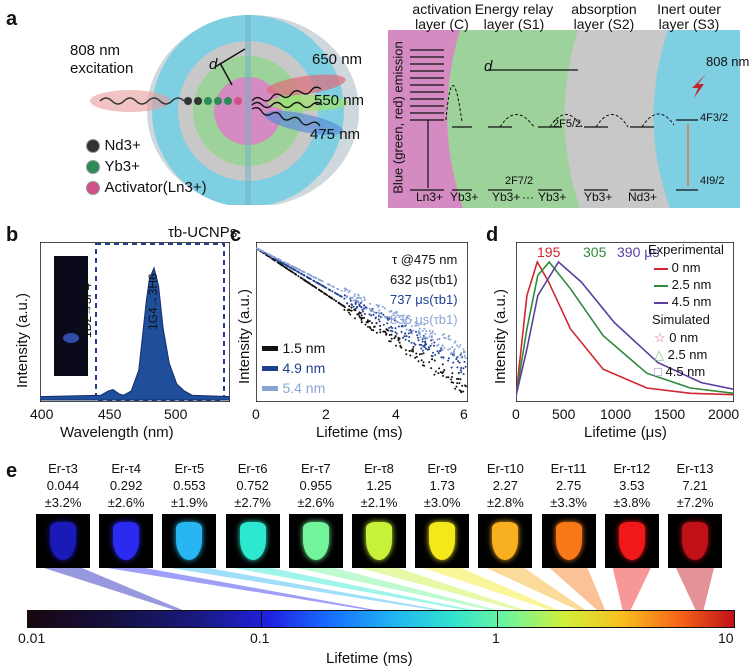 This screenshot has width=756, height=672. What do you see at coordinates (87, 310) in the screenshot?
I see `panel-b-annot-1: 1D2→3F4` at bounding box center [87, 310].